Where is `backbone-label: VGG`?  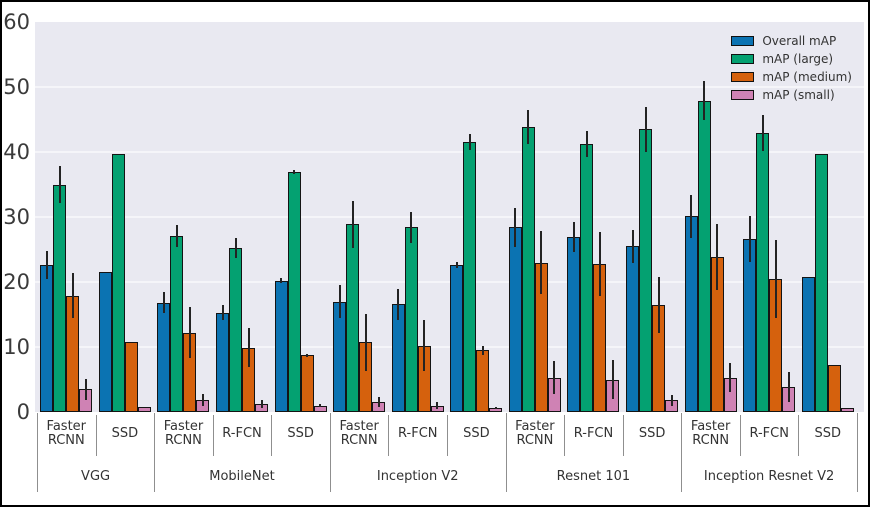
backbone-label: VGG is located at coordinates (96, 476).